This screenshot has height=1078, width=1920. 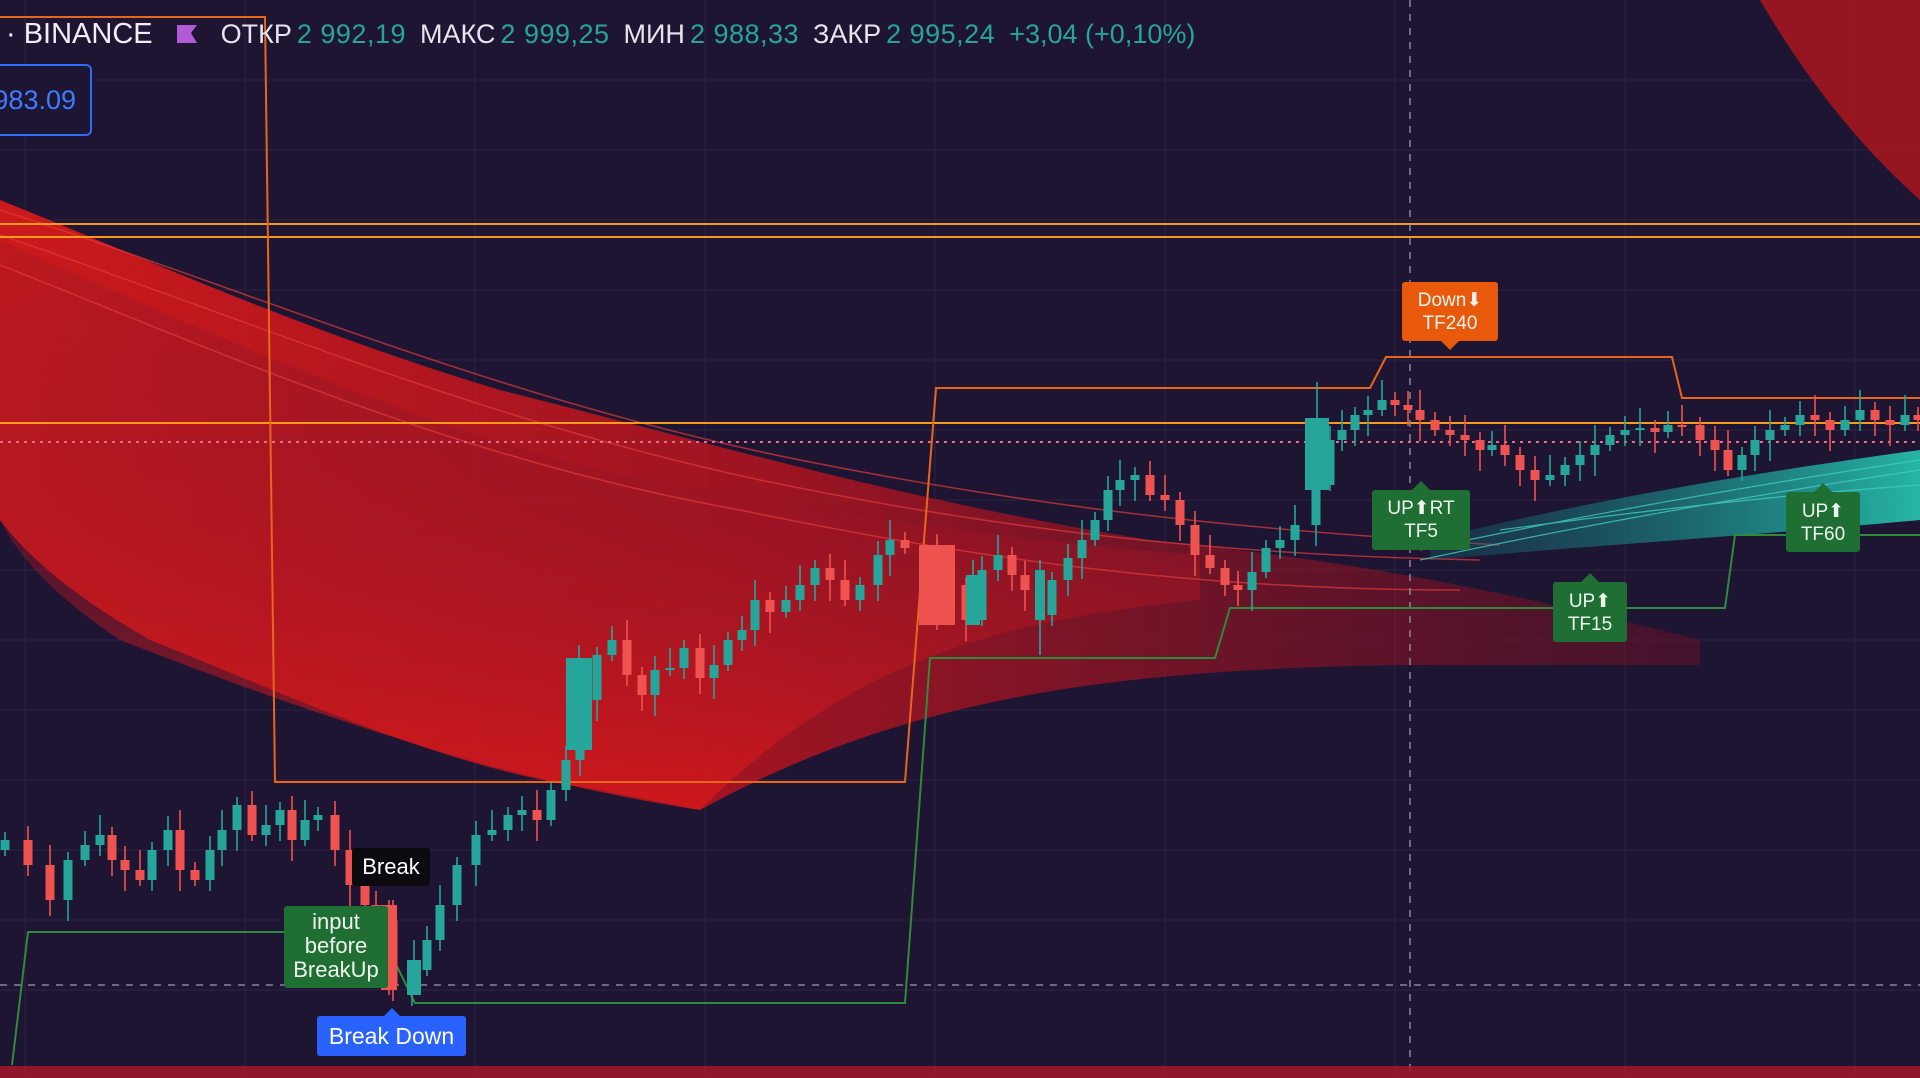 I want to click on input-label-line1: input, so click(x=336, y=921).